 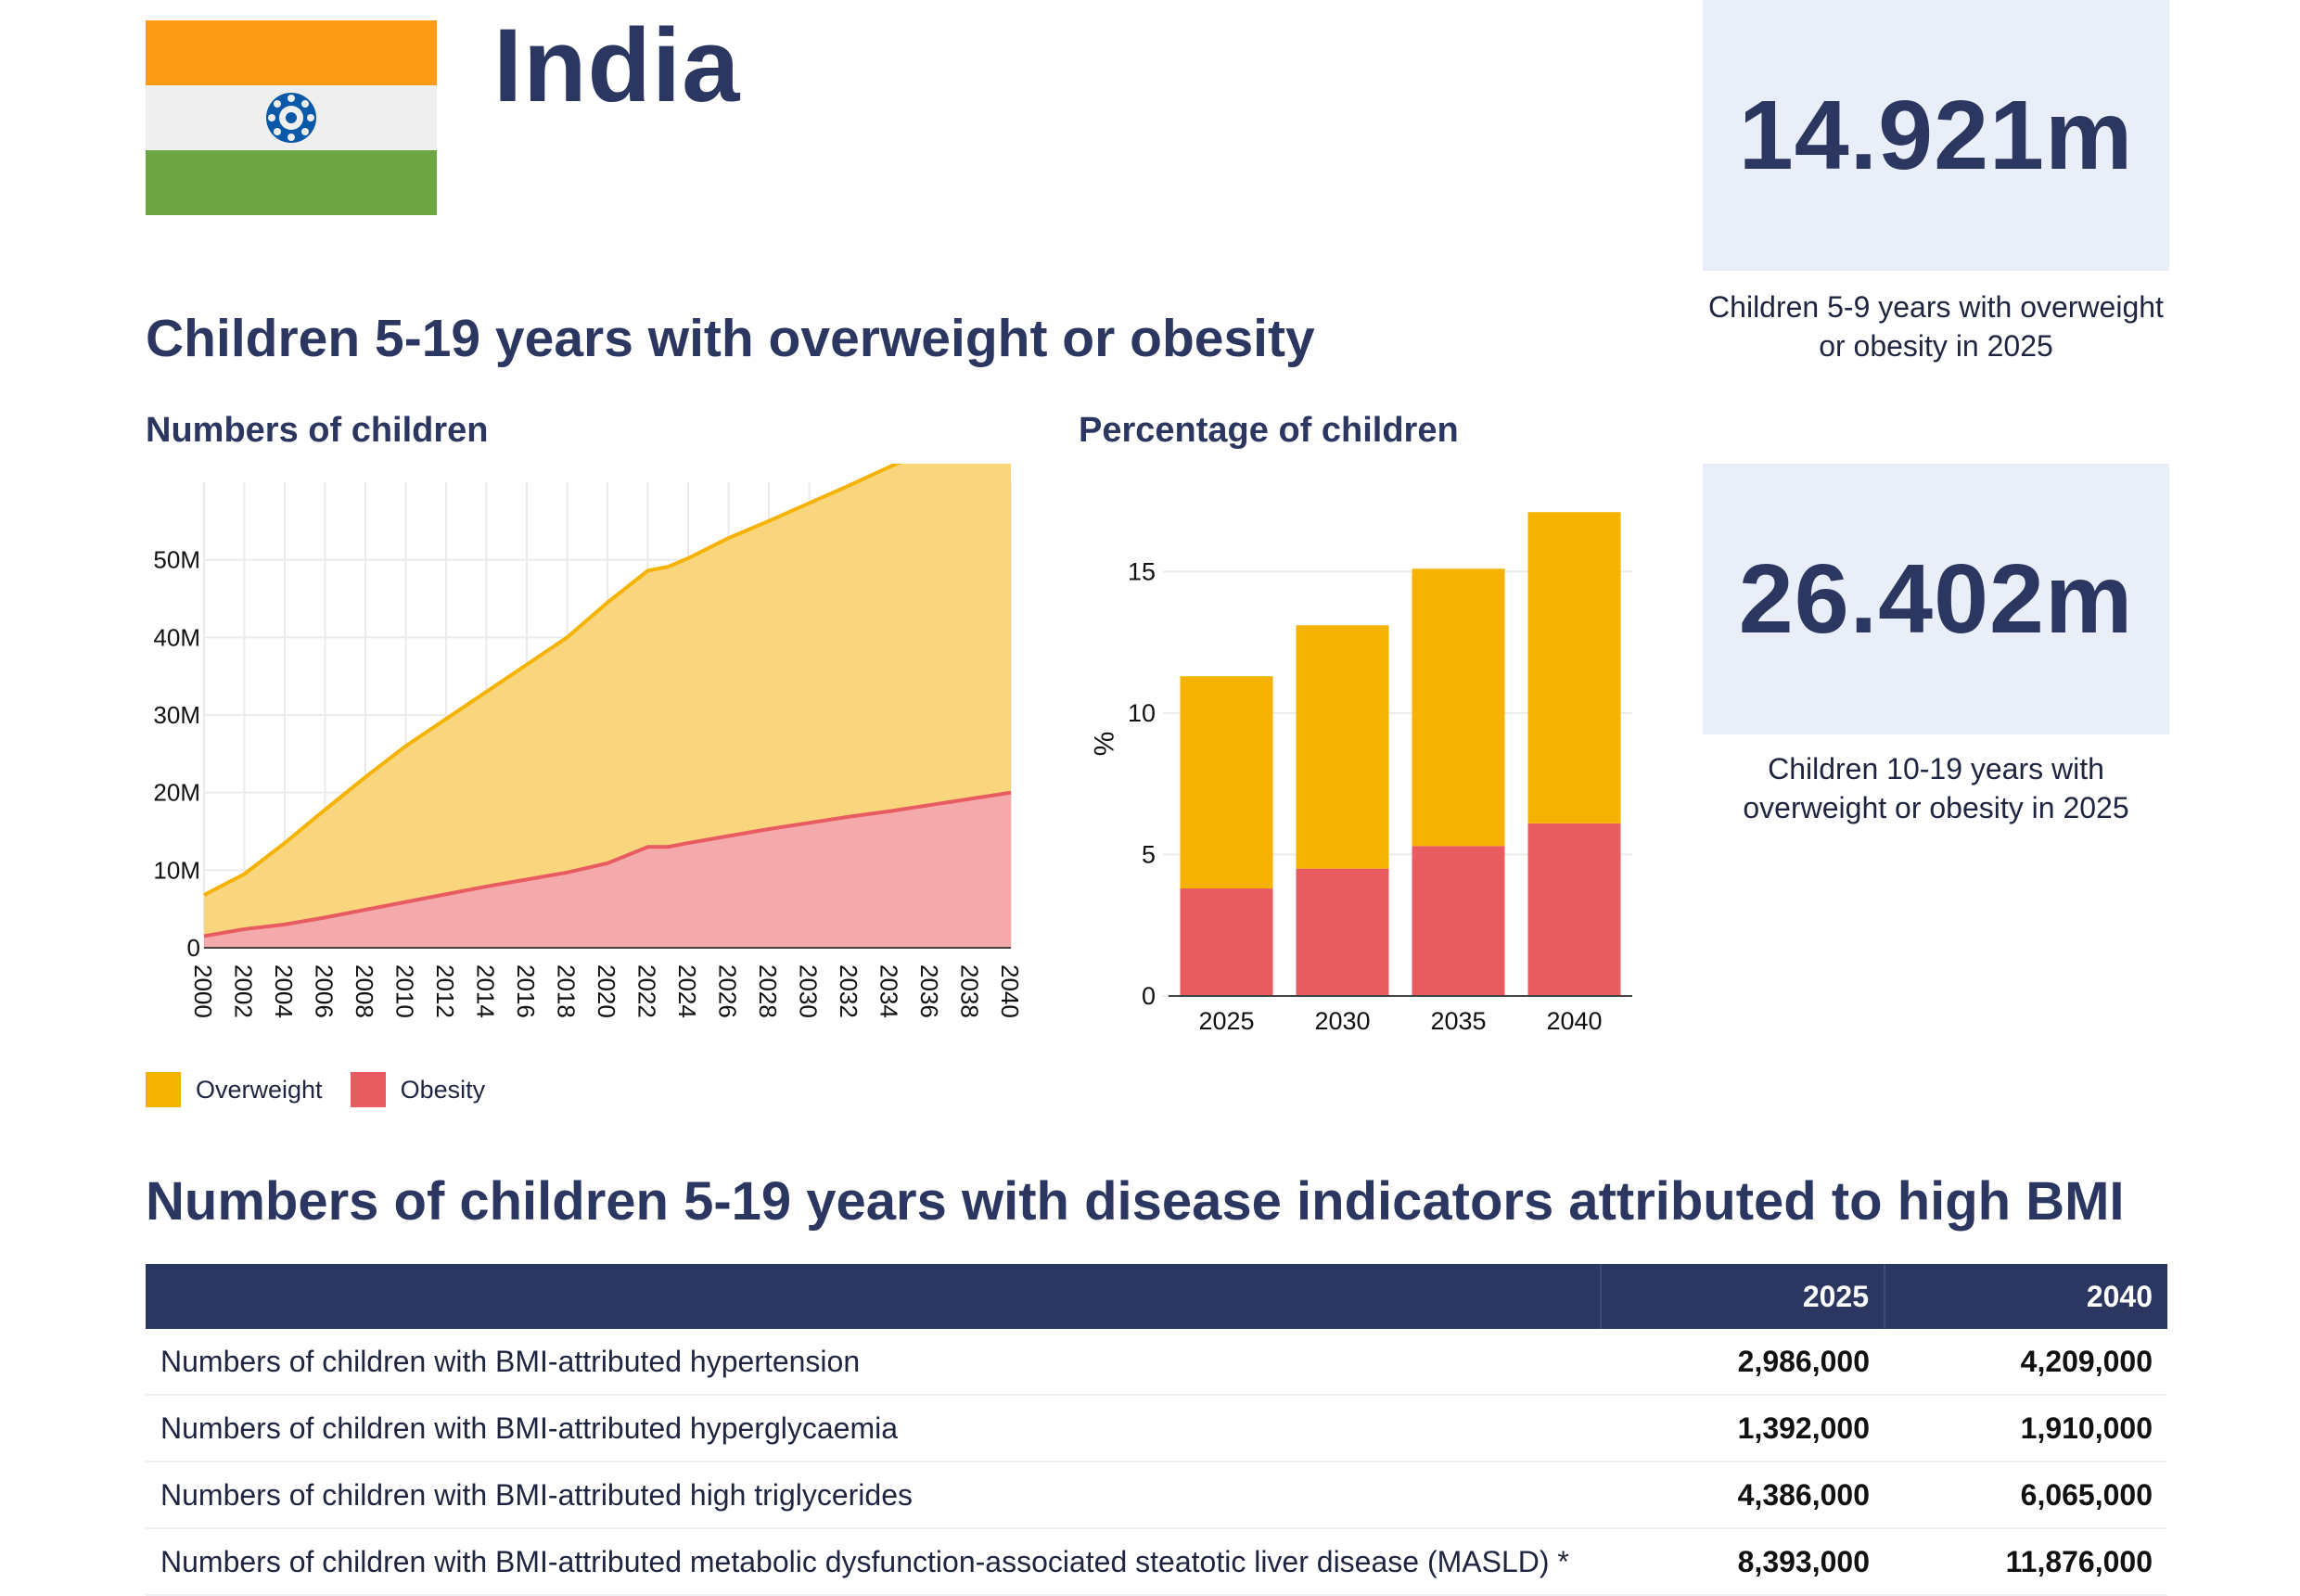 I want to click on x-tick-label: 2020, so click(x=606, y=991).